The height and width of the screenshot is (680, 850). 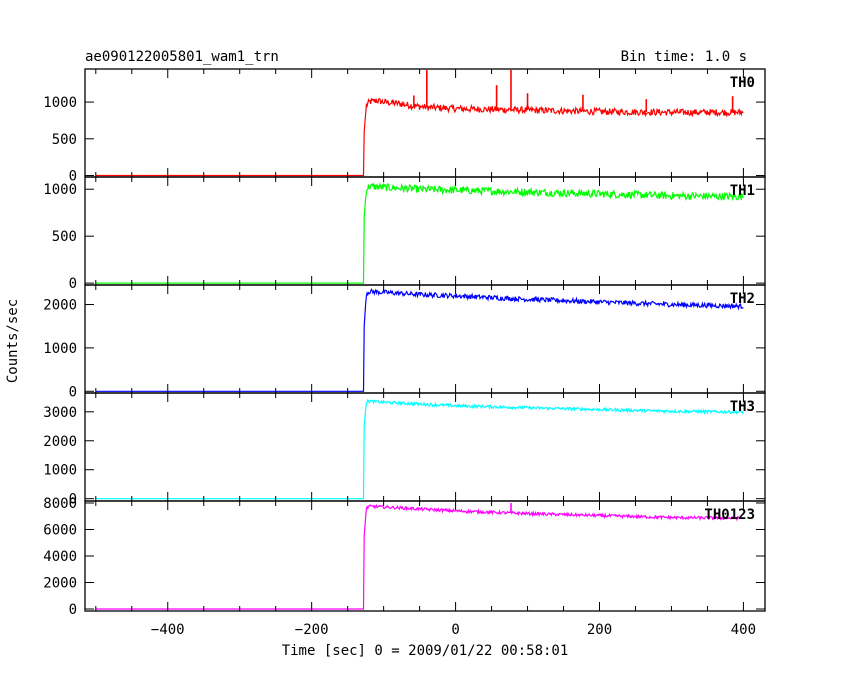 I want to click on panel-th3: 0 1000 2000 3000 TH3, so click(x=404, y=450).